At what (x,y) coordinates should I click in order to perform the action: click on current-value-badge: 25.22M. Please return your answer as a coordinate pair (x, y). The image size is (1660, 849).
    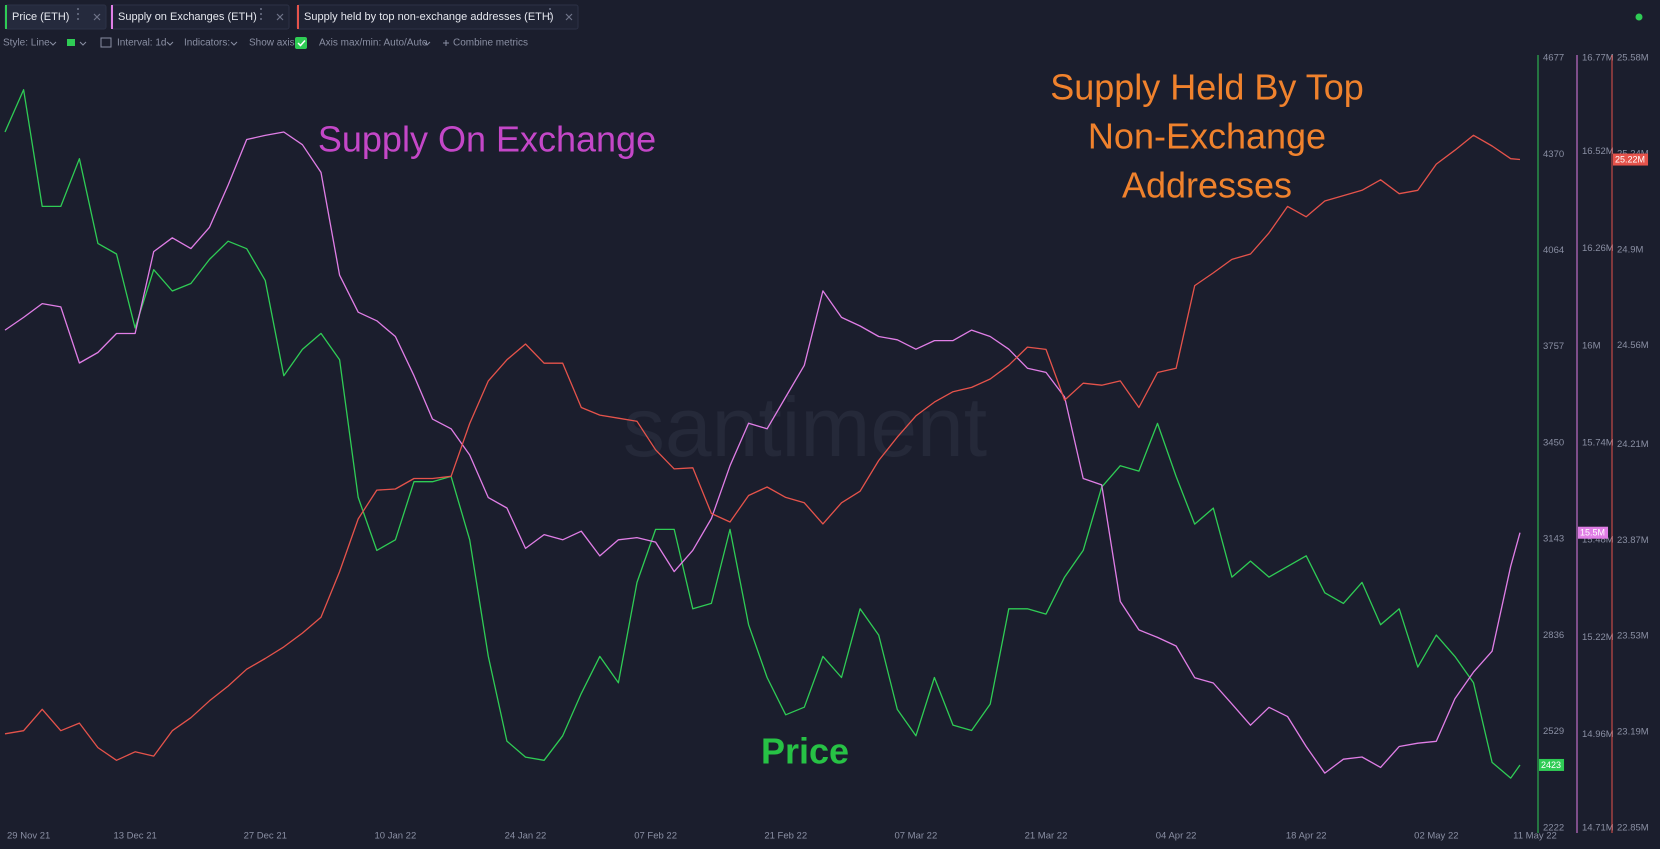
    Looking at the image, I should click on (1631, 159).